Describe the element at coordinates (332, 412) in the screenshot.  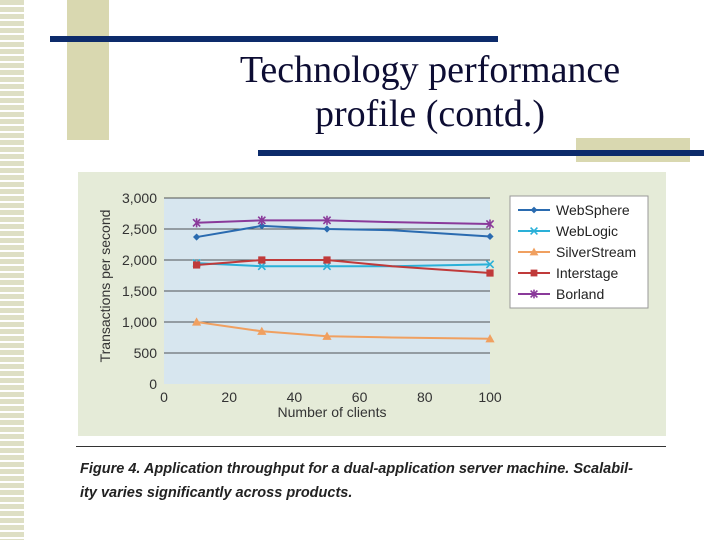
I see `x-axis-label: Number of clients` at that location.